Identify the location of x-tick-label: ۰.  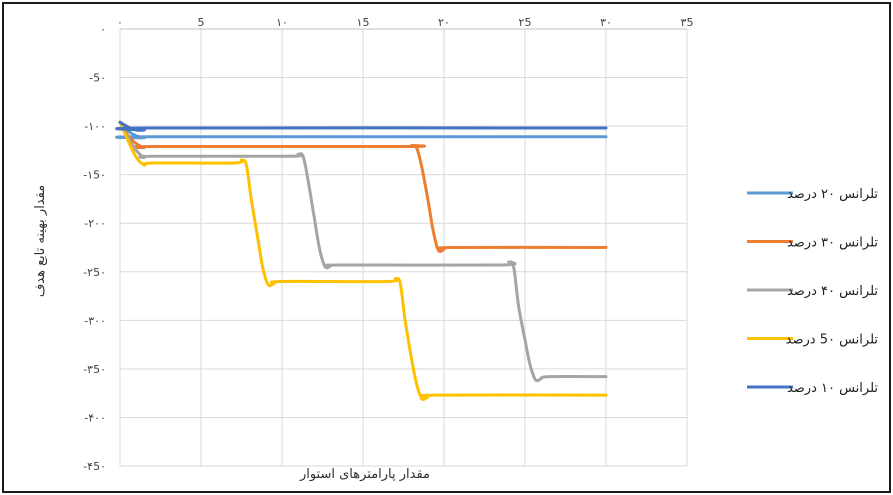
(120, 22).